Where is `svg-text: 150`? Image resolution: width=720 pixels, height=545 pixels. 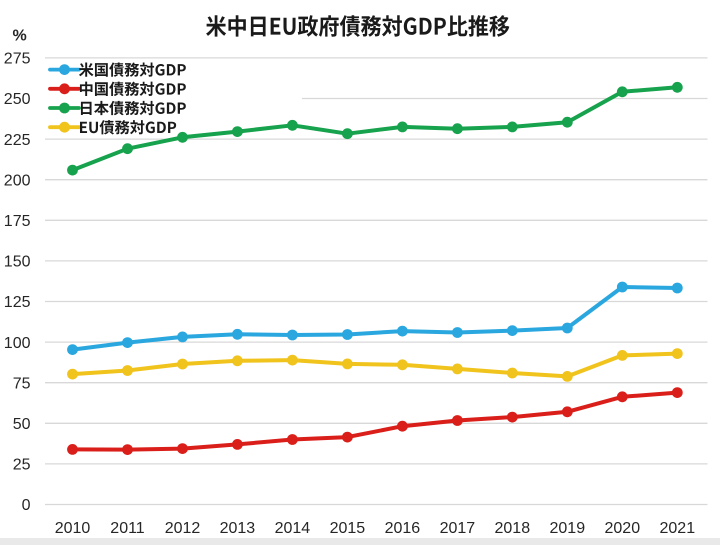 svg-text: 150 is located at coordinates (17, 262).